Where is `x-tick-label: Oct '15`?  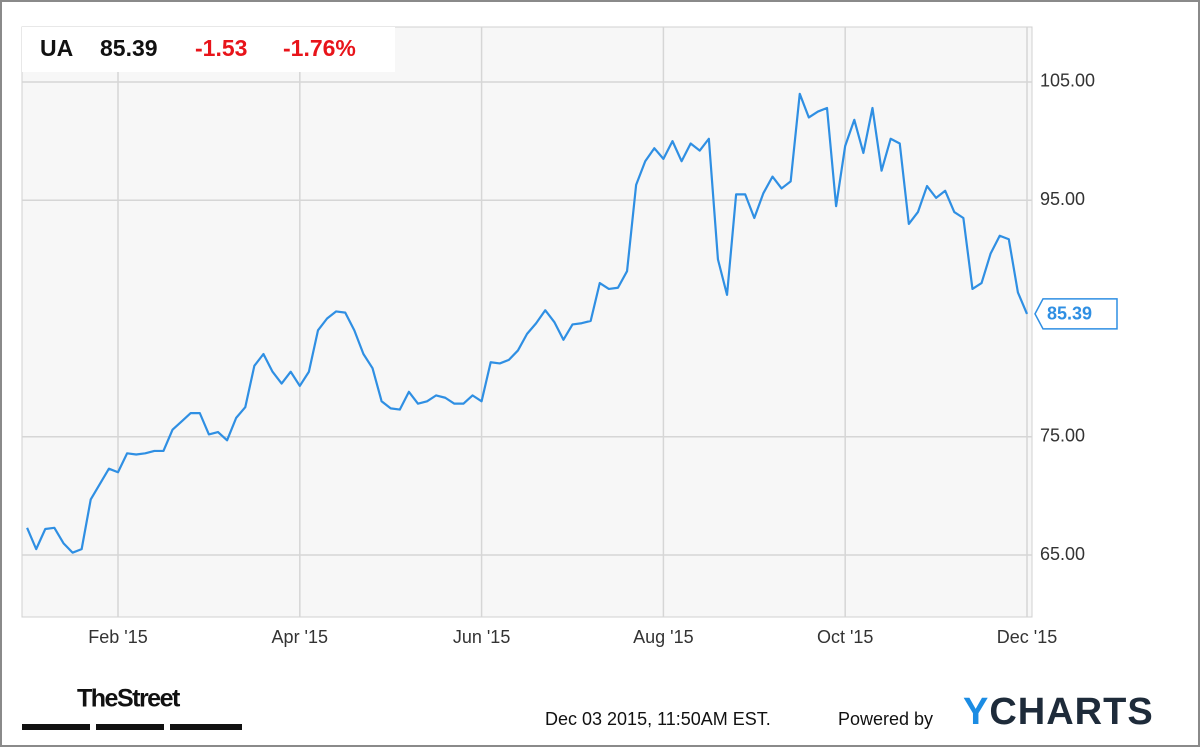
x-tick-label: Oct '15 is located at coordinates (845, 637).